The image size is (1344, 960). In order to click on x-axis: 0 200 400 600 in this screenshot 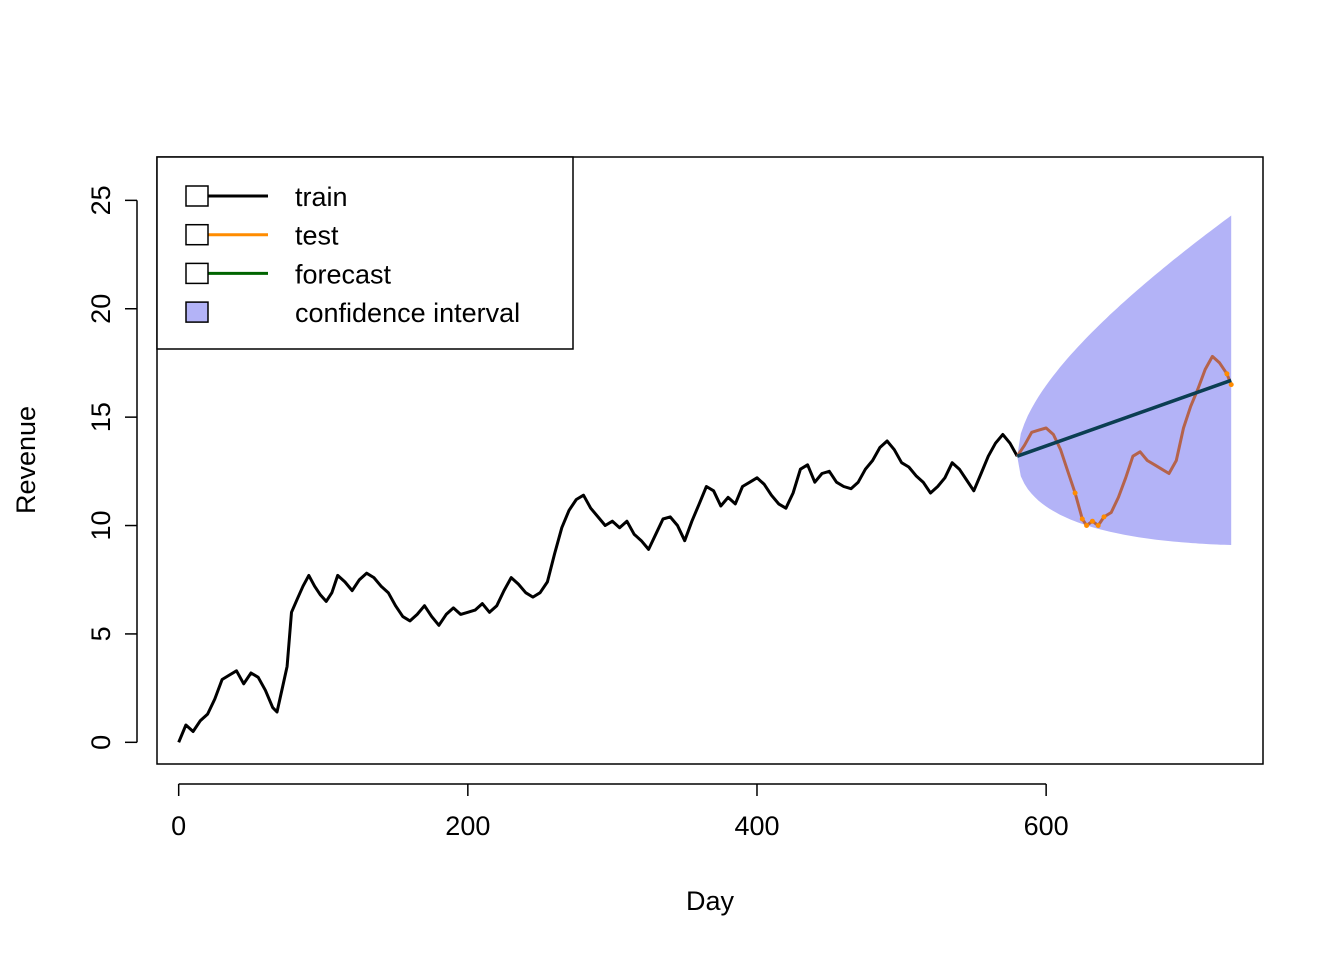, I will do `click(620, 812)`.